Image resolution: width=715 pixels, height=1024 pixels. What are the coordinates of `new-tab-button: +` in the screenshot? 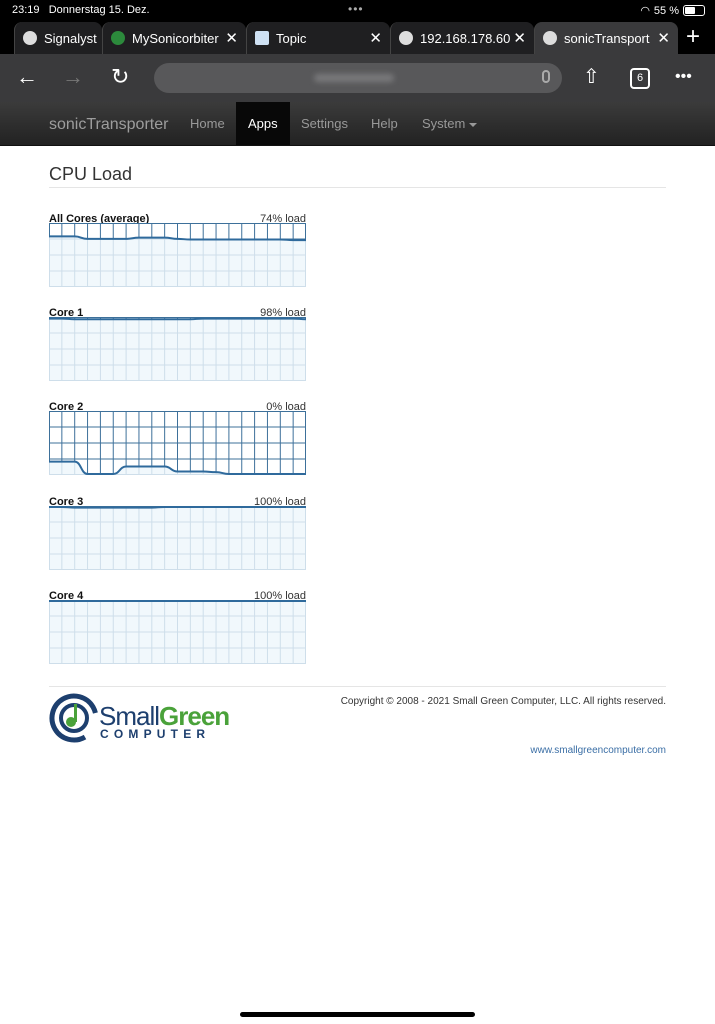 It's located at (693, 36).